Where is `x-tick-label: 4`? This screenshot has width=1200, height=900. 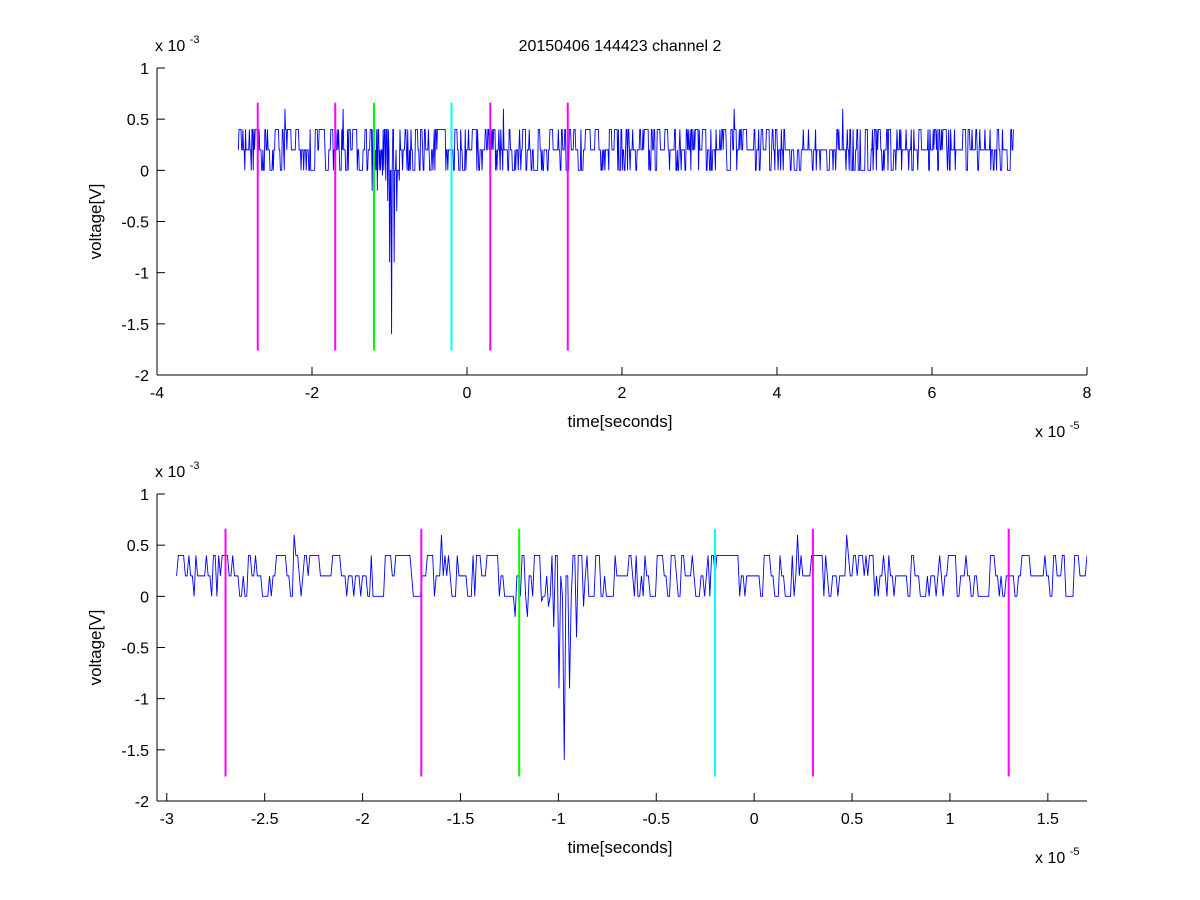
x-tick-label: 4 is located at coordinates (777, 393).